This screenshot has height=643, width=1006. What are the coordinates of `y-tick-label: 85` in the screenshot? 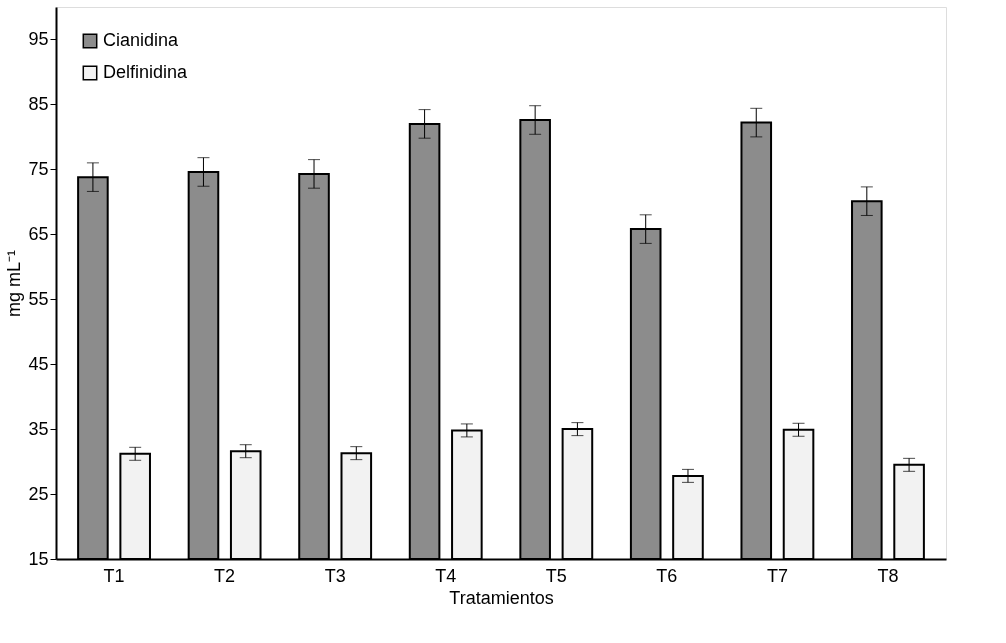 It's located at (38, 103).